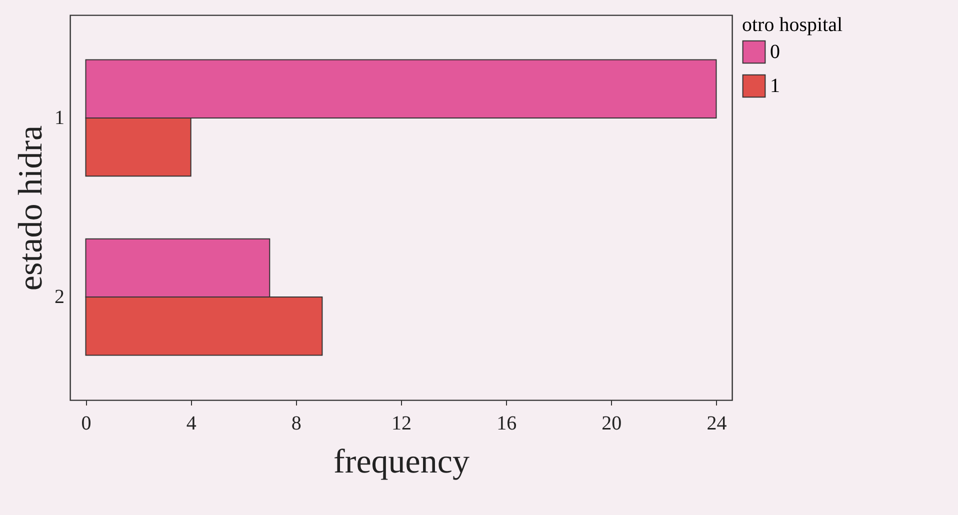 The image size is (958, 515). Describe the element at coordinates (792, 25) in the screenshot. I see `legend-title: otro hospital` at that location.